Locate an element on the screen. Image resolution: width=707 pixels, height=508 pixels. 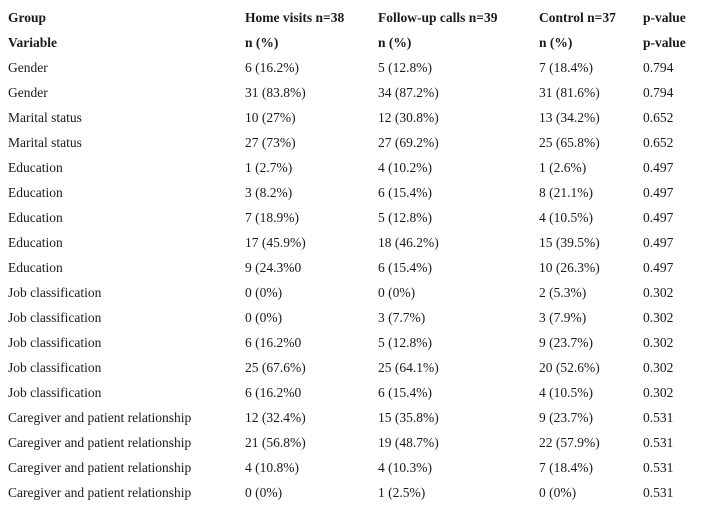
table-cell: 25 (65.8%) is located at coordinates (569, 142).